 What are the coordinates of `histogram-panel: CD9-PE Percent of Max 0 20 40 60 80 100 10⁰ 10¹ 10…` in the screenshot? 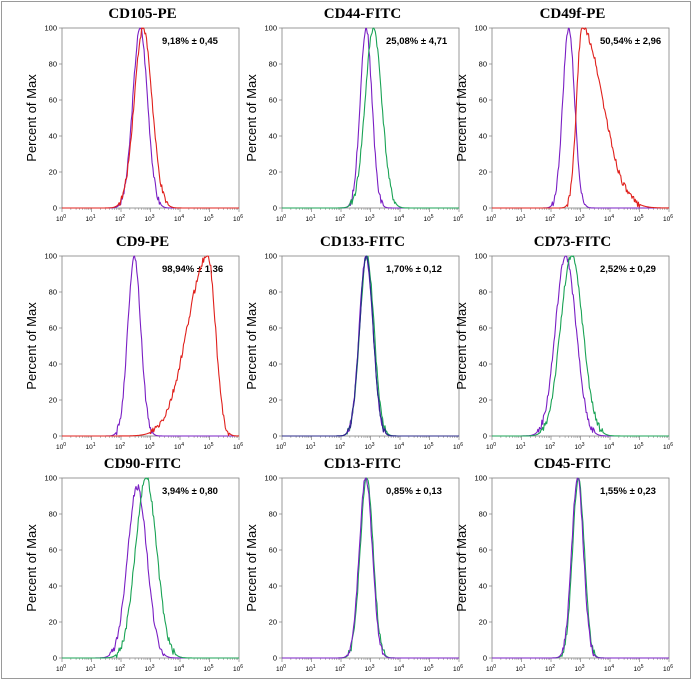 It's located at (133, 342).